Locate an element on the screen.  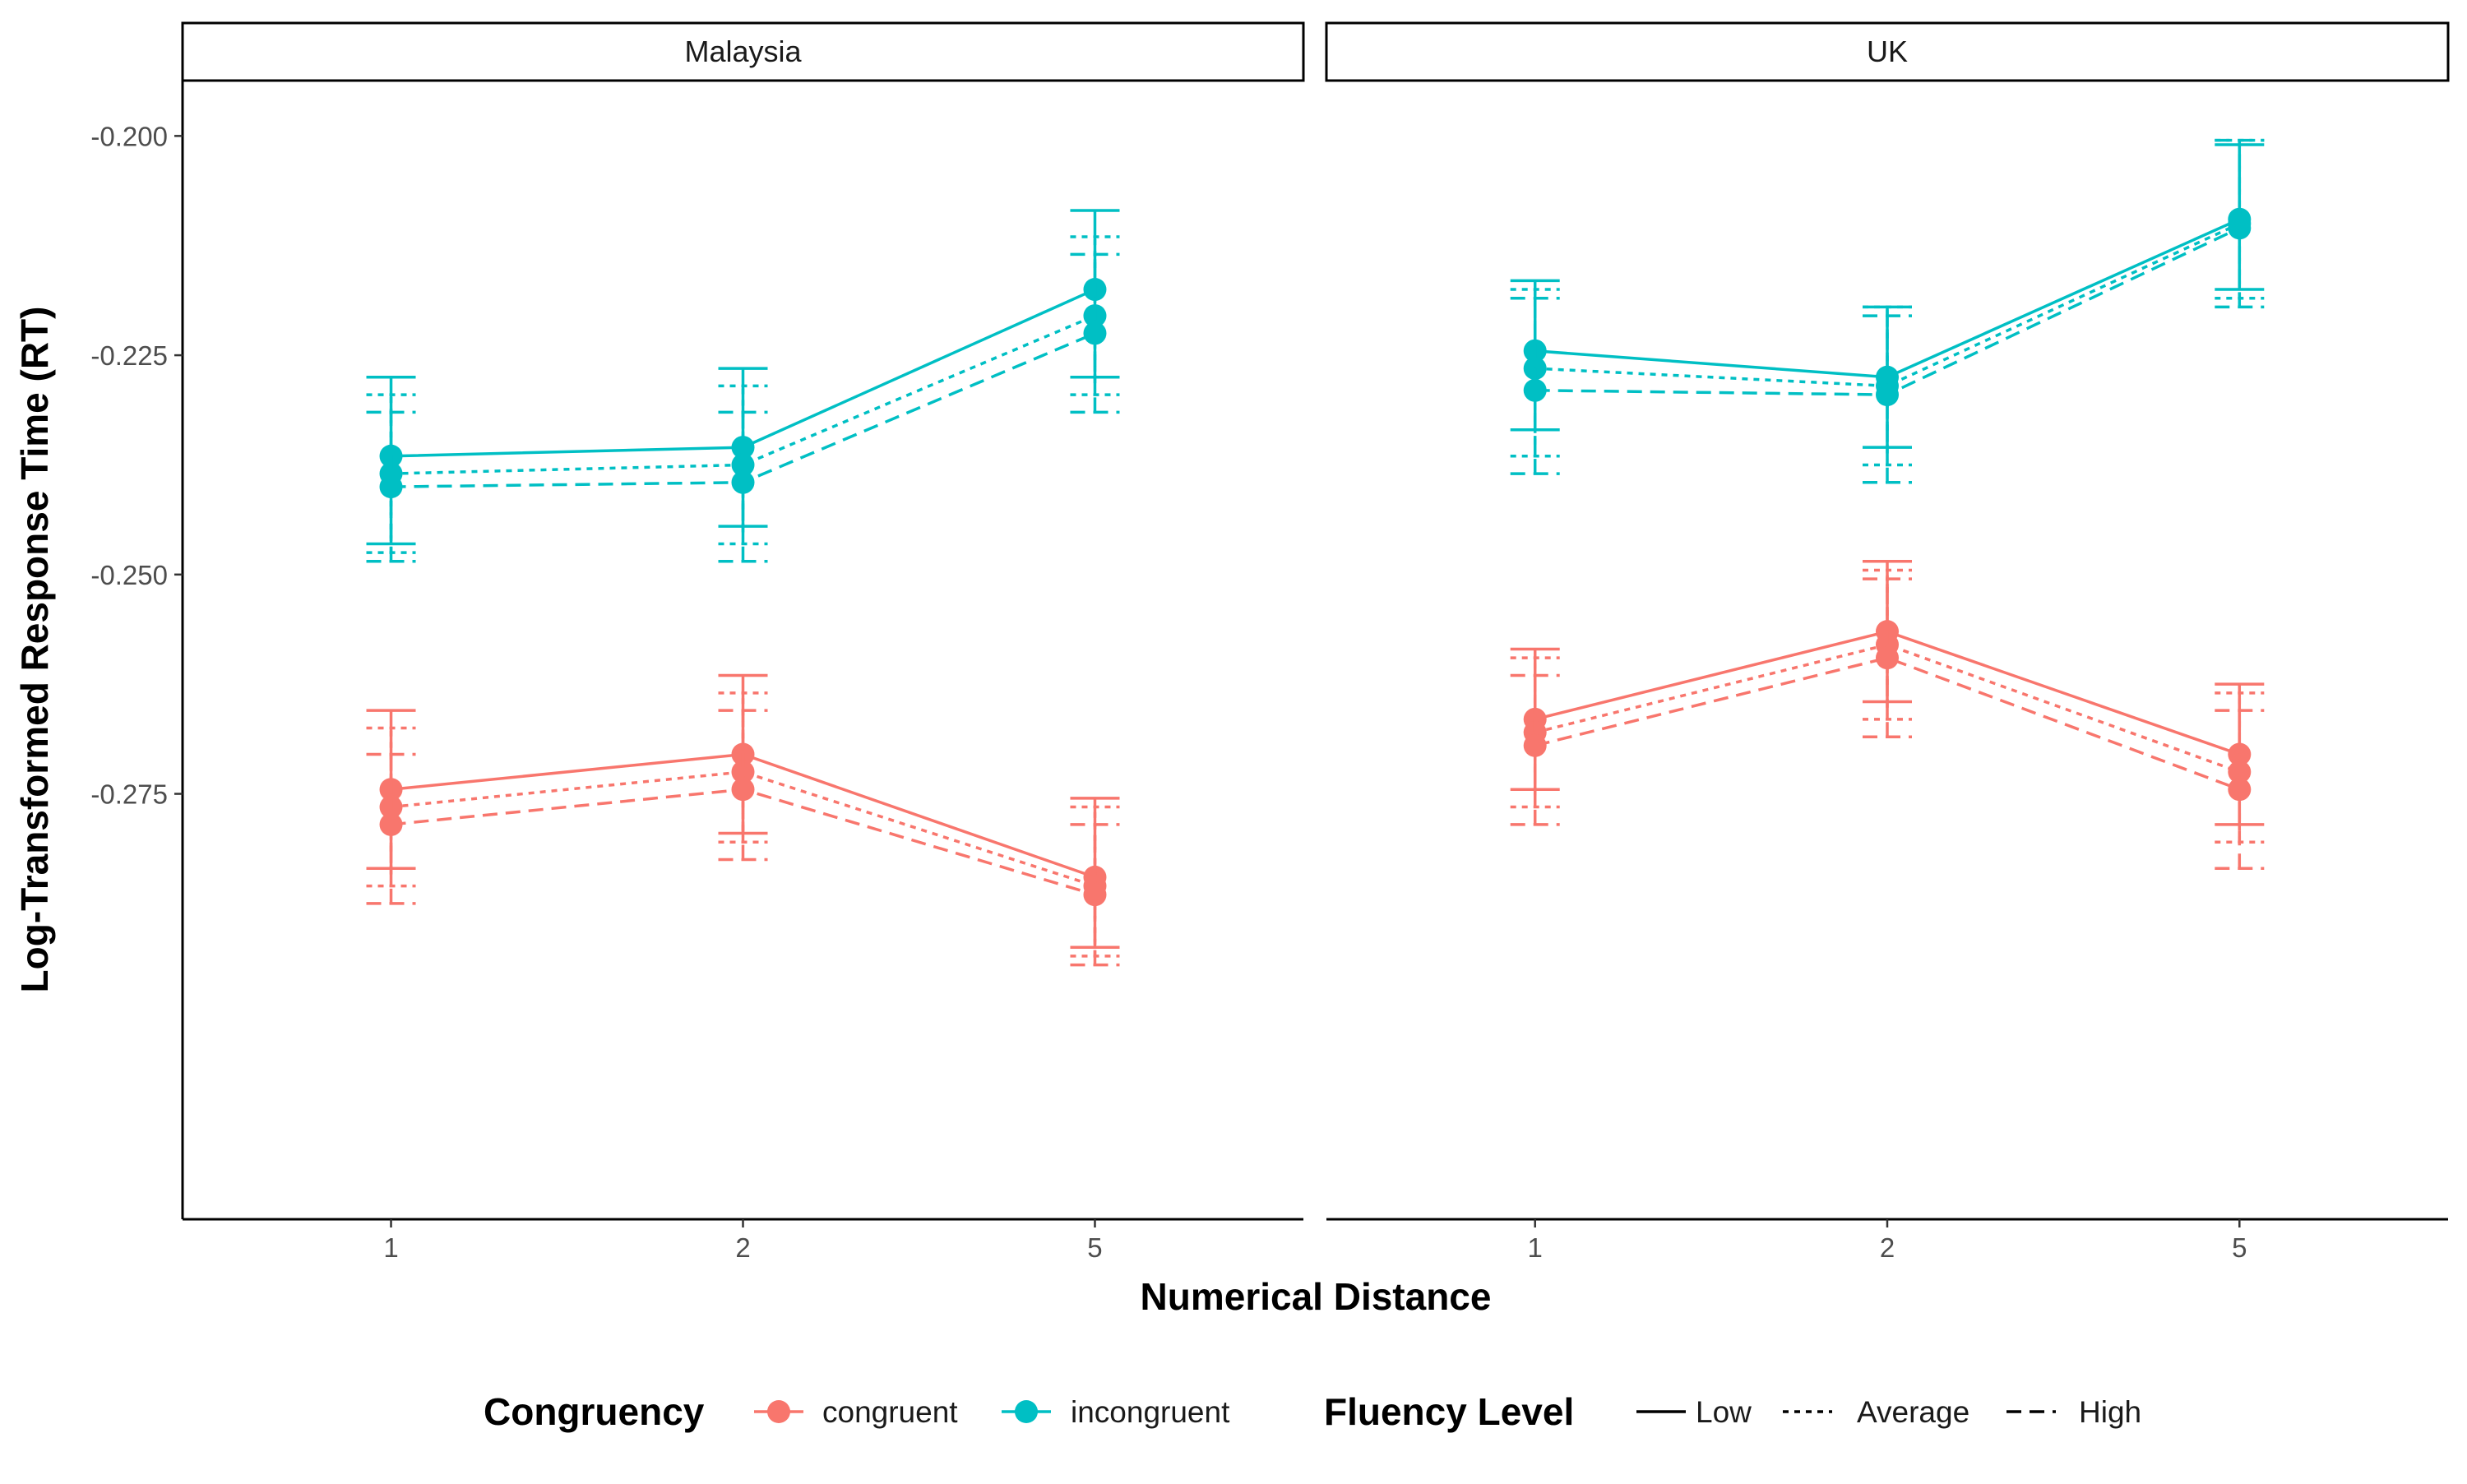
y-axis-title: Log-Transformed Response Time (RT) is located at coordinates (34, 650).